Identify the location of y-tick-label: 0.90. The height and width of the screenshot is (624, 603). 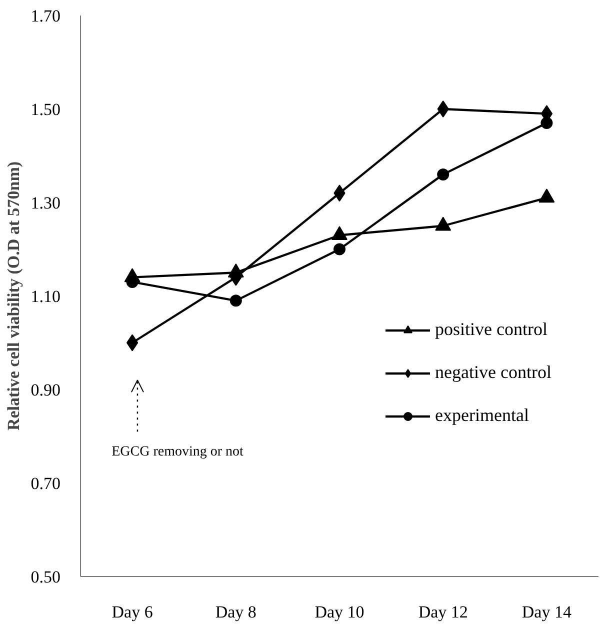
(45, 390).